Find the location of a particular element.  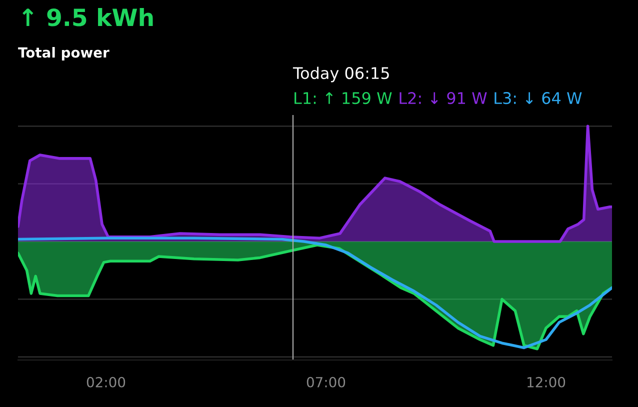

x-tick-label: 12:00 is located at coordinates (547, 382).